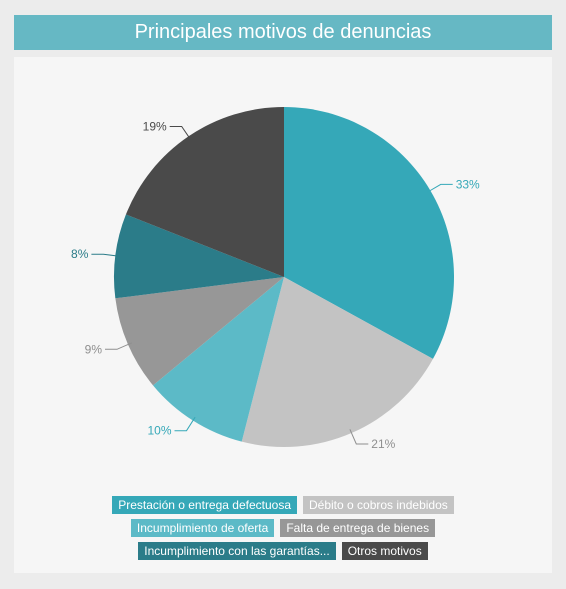  What do you see at coordinates (94, 349) in the screenshot?
I see `data-label-falta-entrega: 9%` at bounding box center [94, 349].